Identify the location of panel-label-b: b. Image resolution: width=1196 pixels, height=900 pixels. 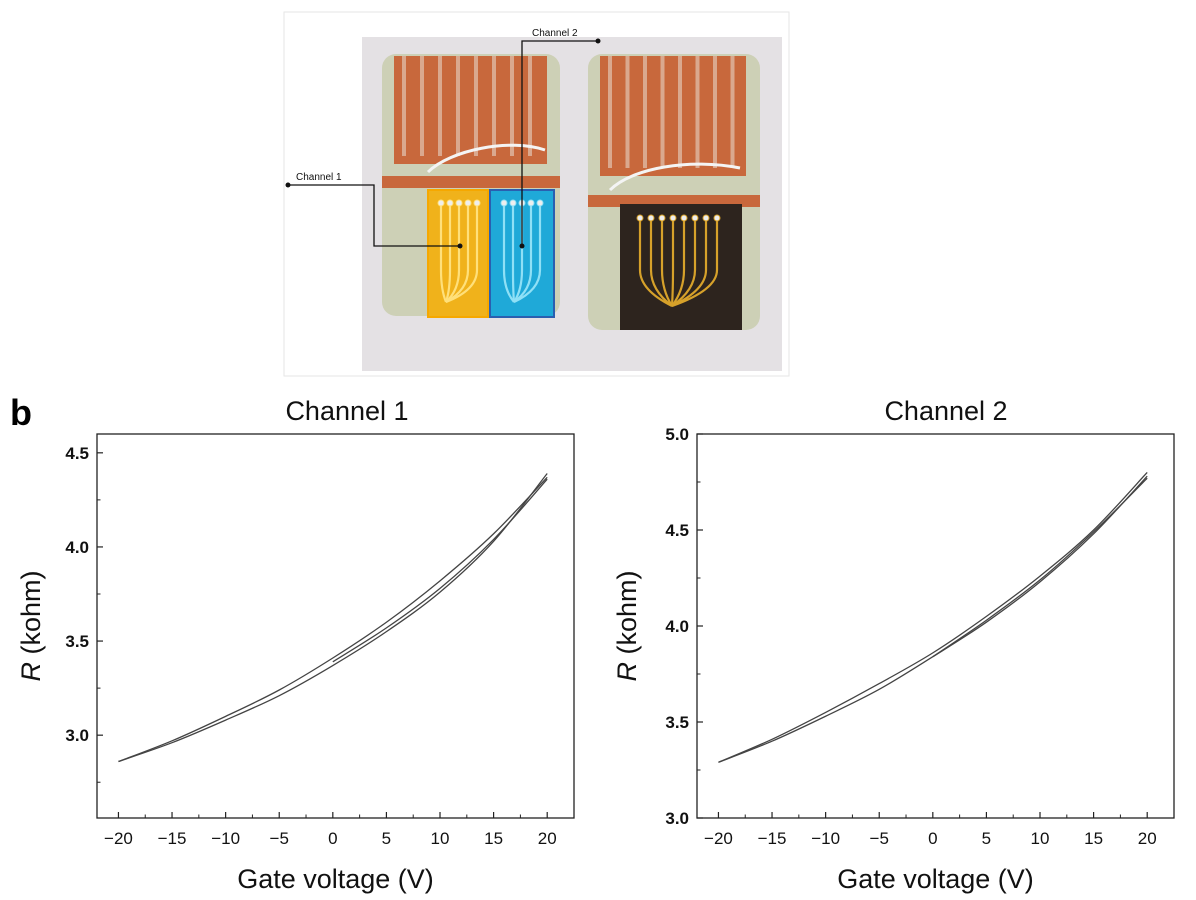
(21, 412).